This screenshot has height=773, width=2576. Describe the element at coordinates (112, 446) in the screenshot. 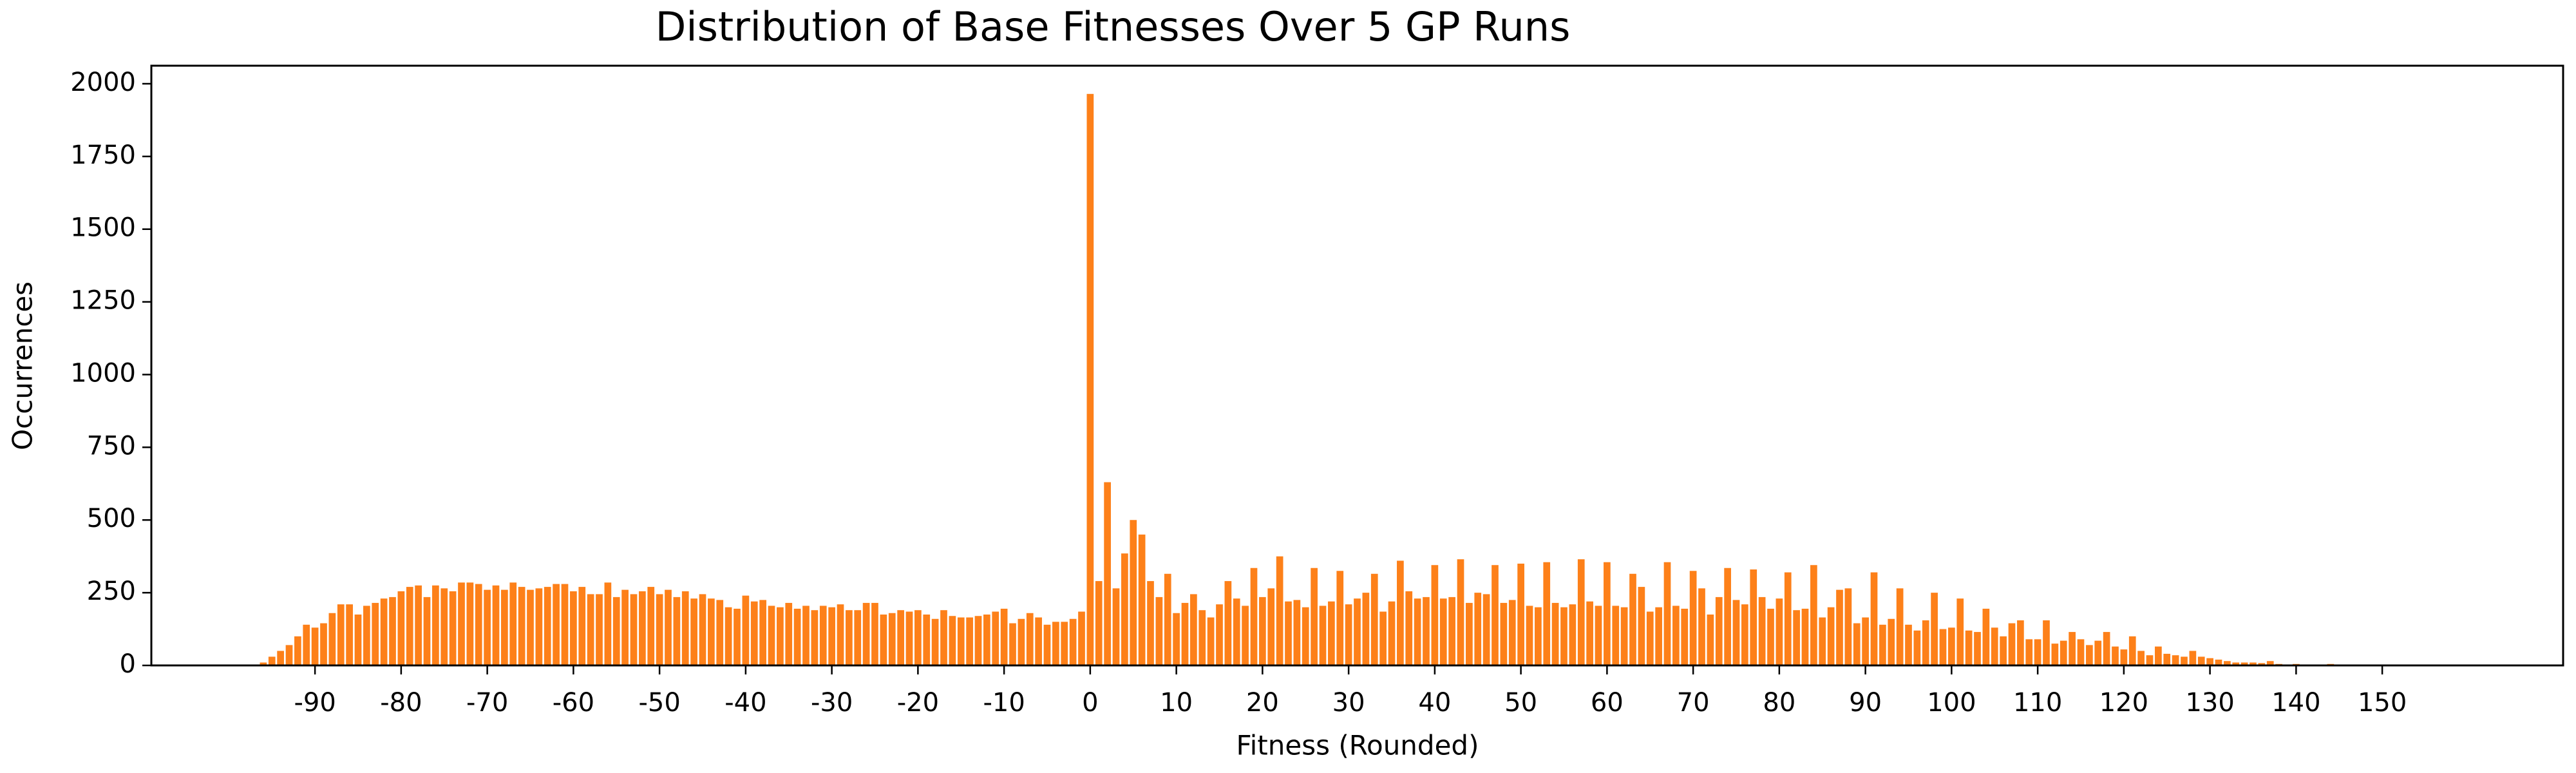

I see `y-tick-label: 750` at that location.